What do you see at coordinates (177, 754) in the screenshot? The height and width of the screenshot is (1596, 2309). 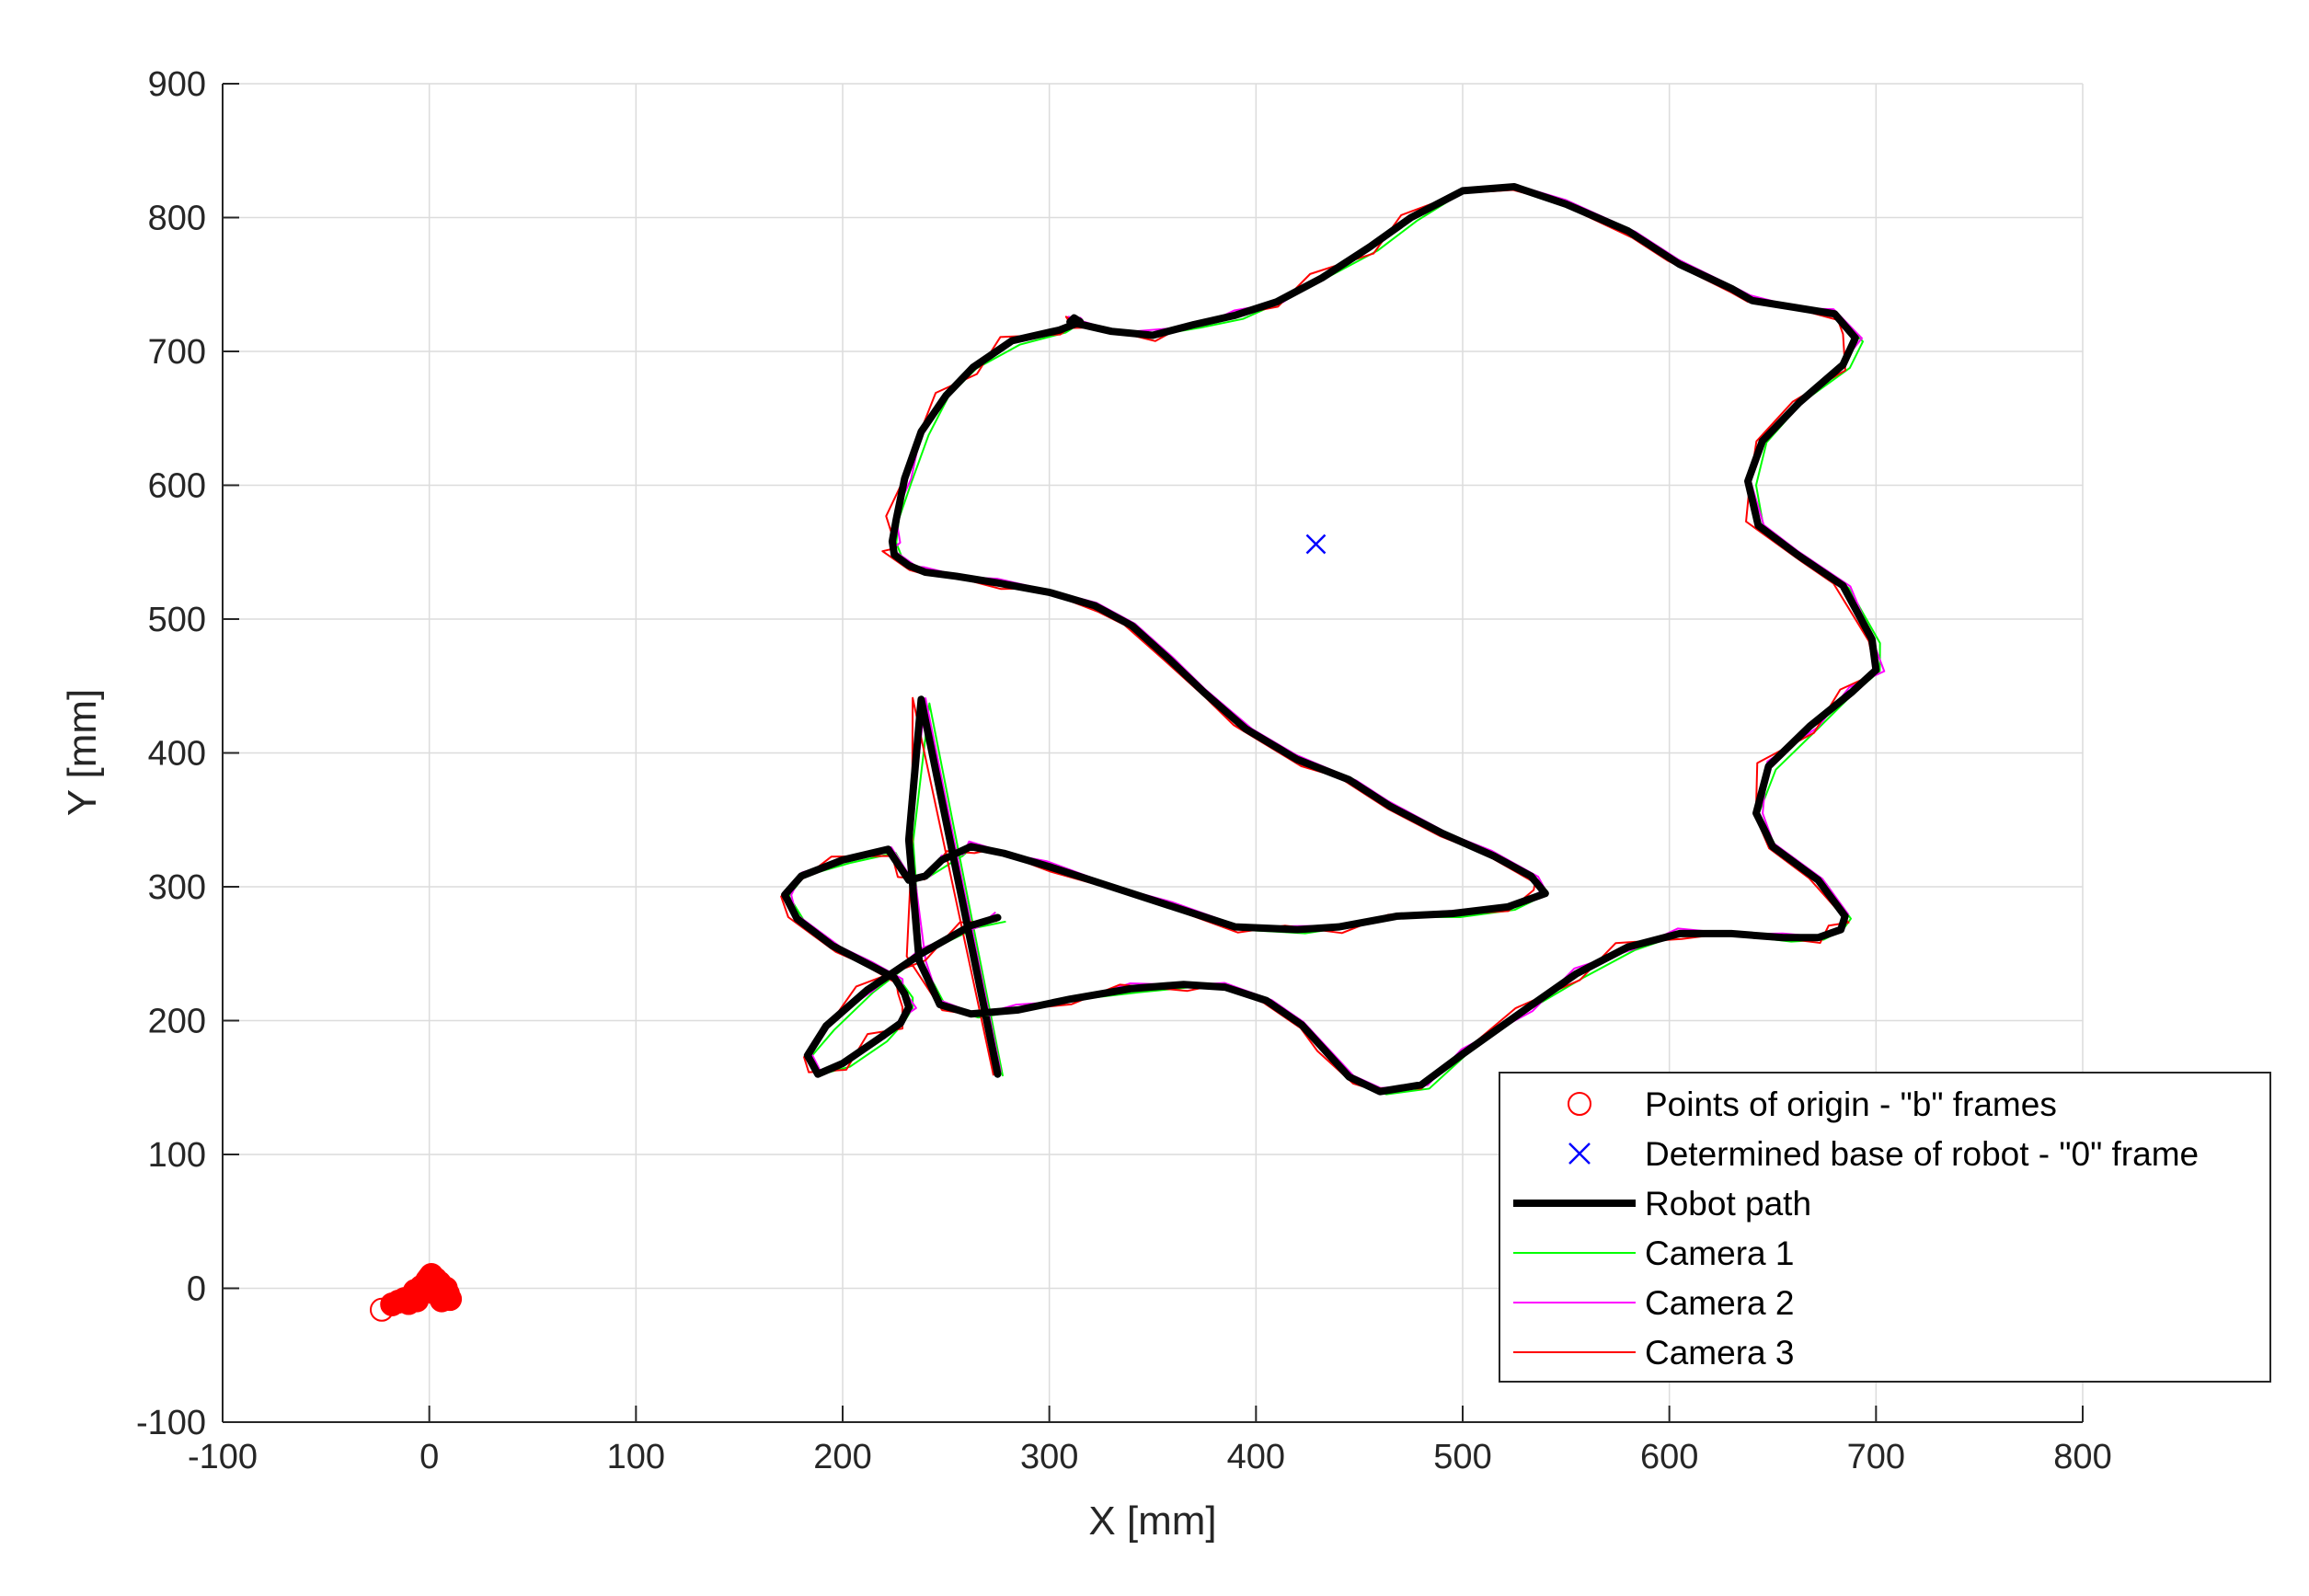 I see `y-tick-label: 400` at bounding box center [177, 754].